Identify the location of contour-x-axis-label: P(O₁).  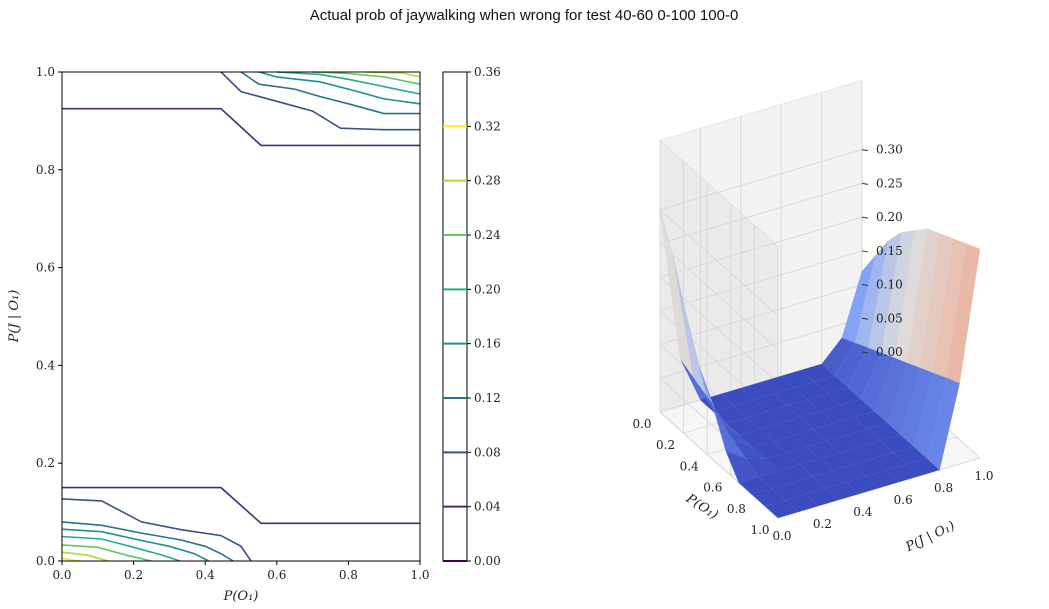
(241, 596).